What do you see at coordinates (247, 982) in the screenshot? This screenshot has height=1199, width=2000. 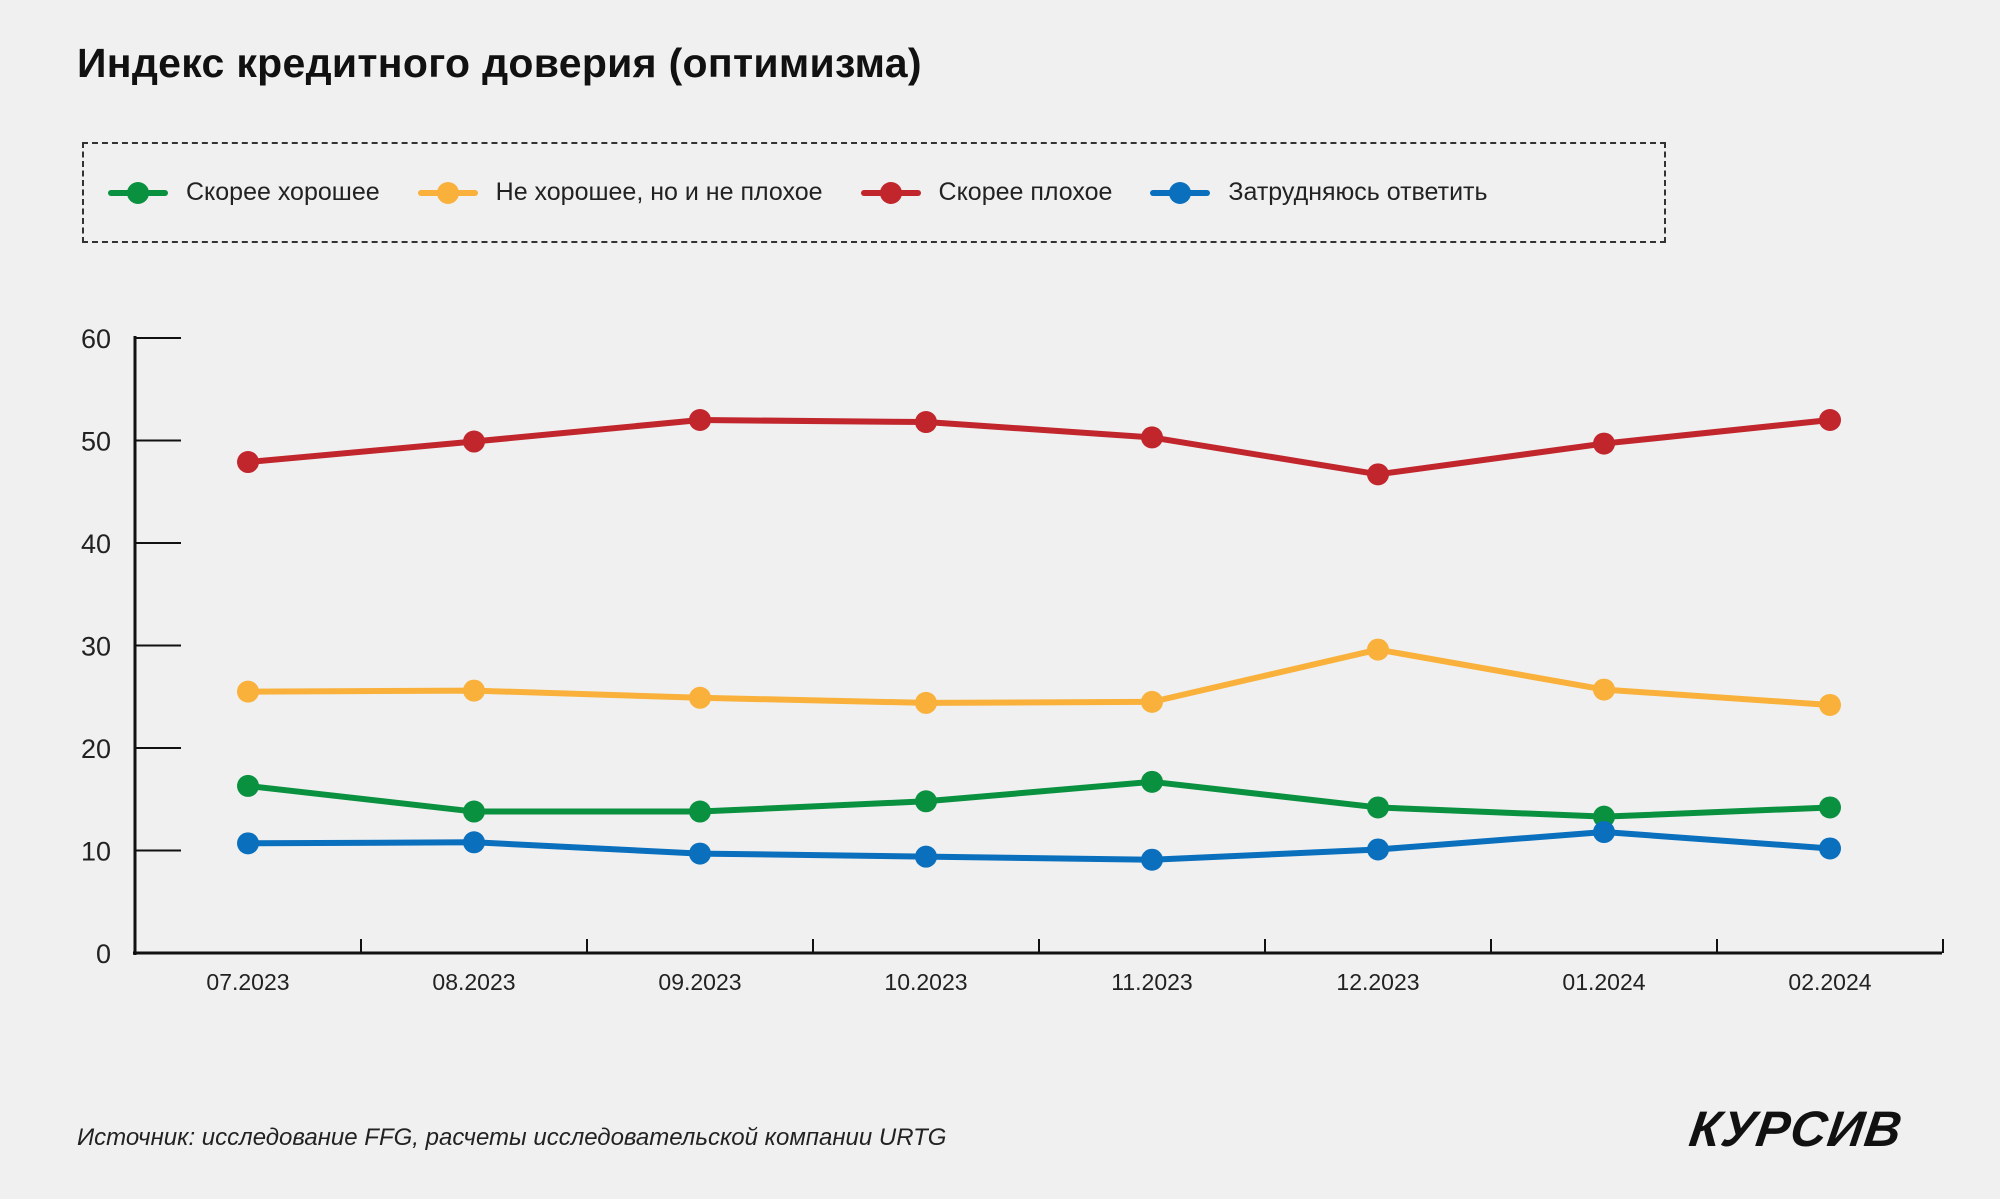 I see `x-tick-label: 07.2023` at bounding box center [247, 982].